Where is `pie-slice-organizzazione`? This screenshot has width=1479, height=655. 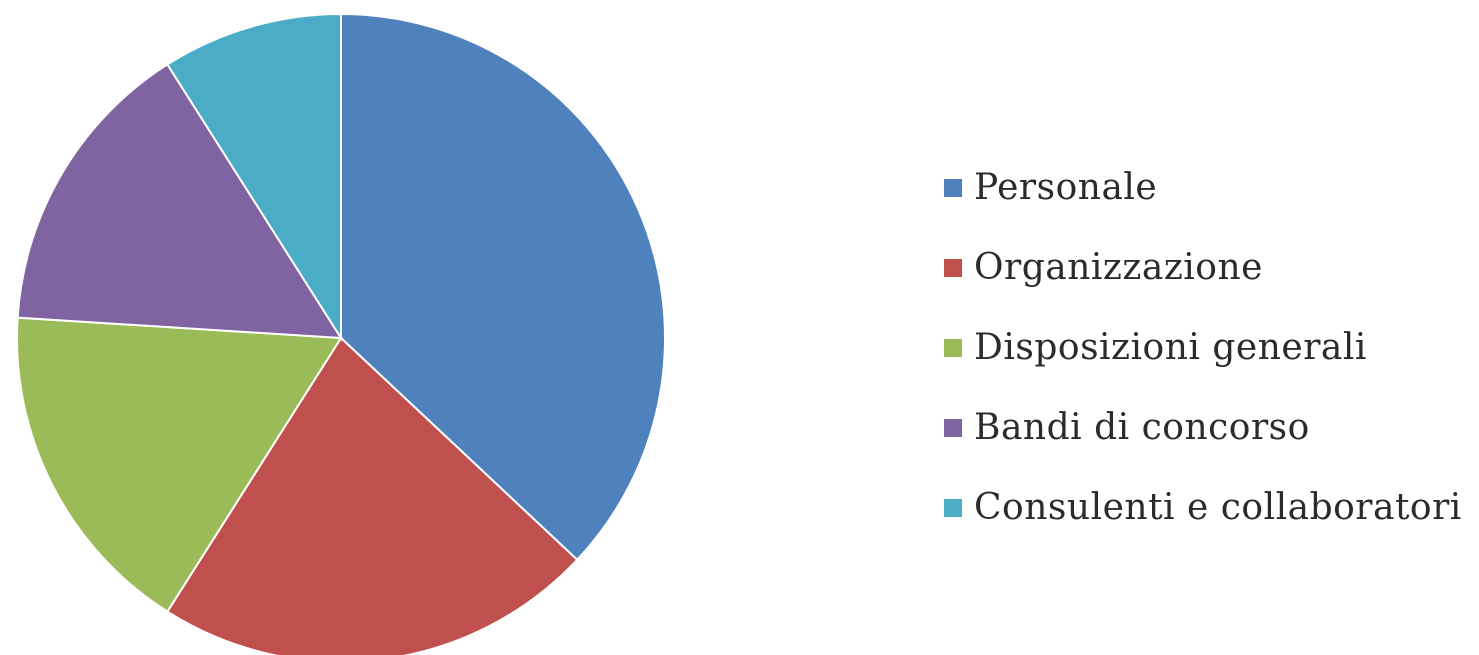 pie-slice-organizzazione is located at coordinates (372, 495).